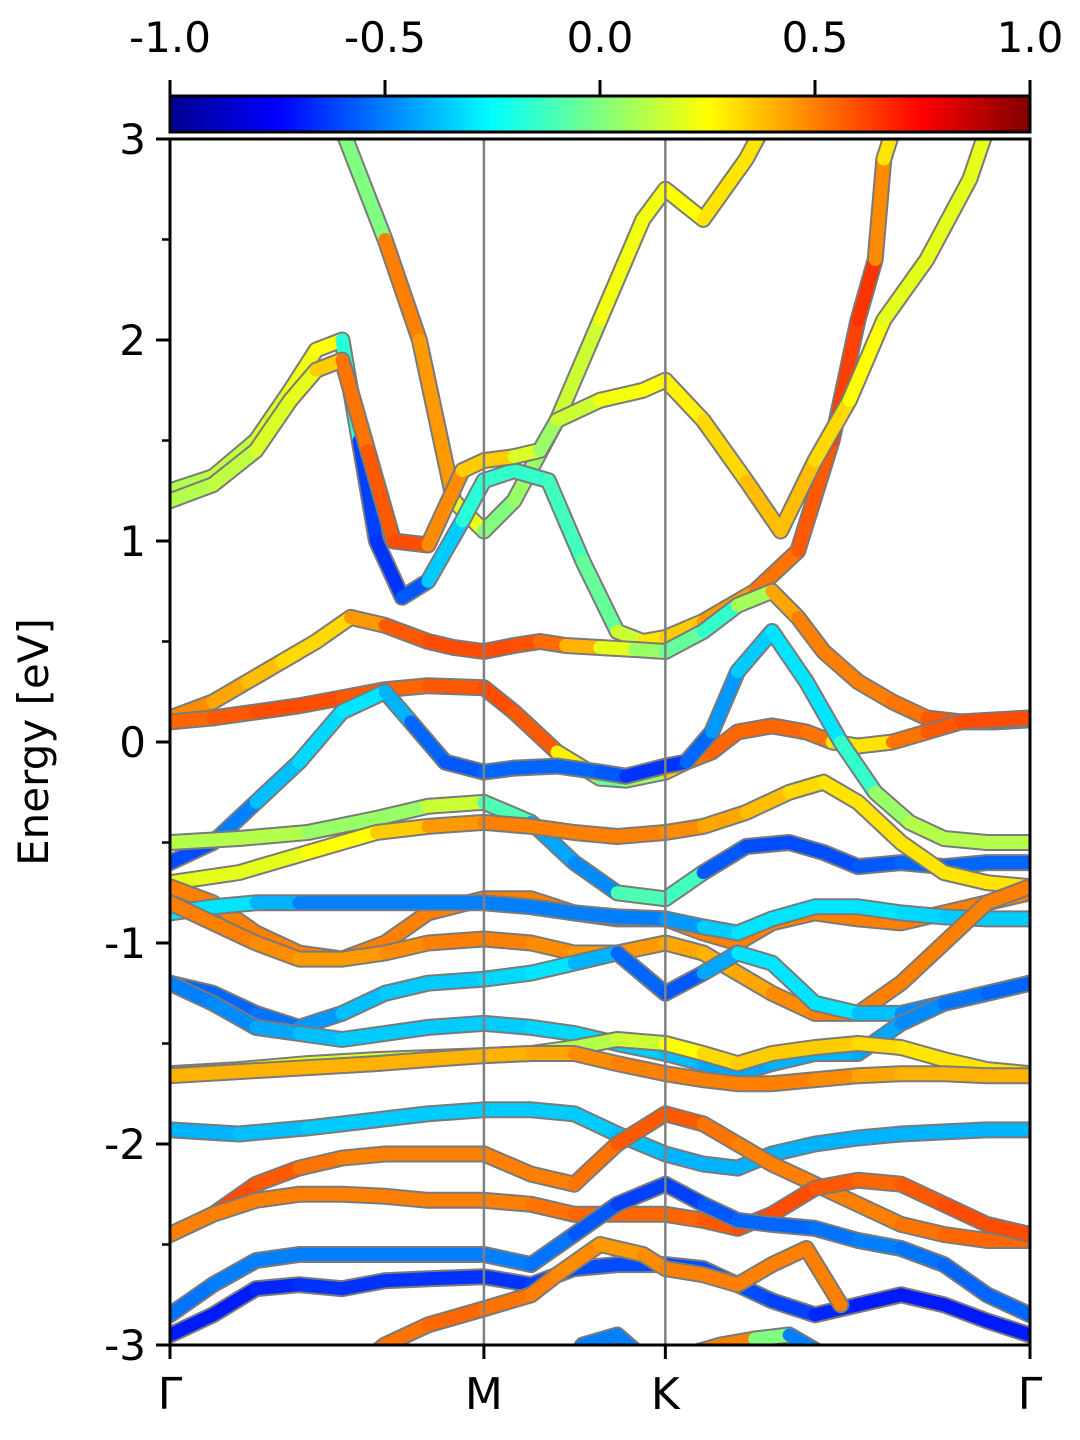 The height and width of the screenshot is (1440, 1080). What do you see at coordinates (132, 340) in the screenshot?
I see `y-tick-label: 2` at bounding box center [132, 340].